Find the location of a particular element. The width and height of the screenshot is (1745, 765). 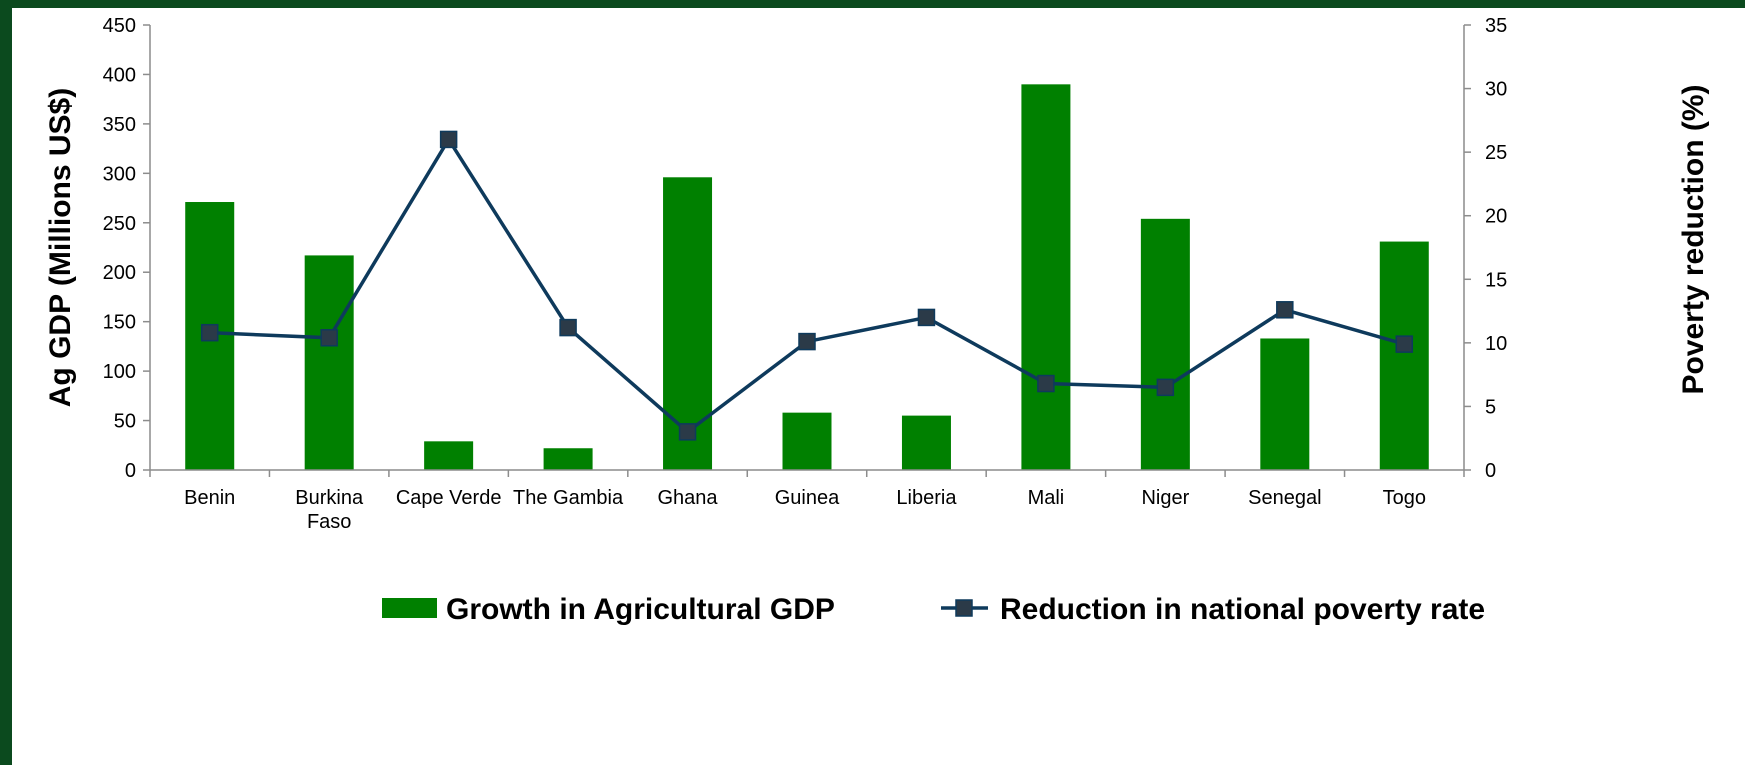

x-tick-label: Burkina Faso is located at coordinates (329, 510).